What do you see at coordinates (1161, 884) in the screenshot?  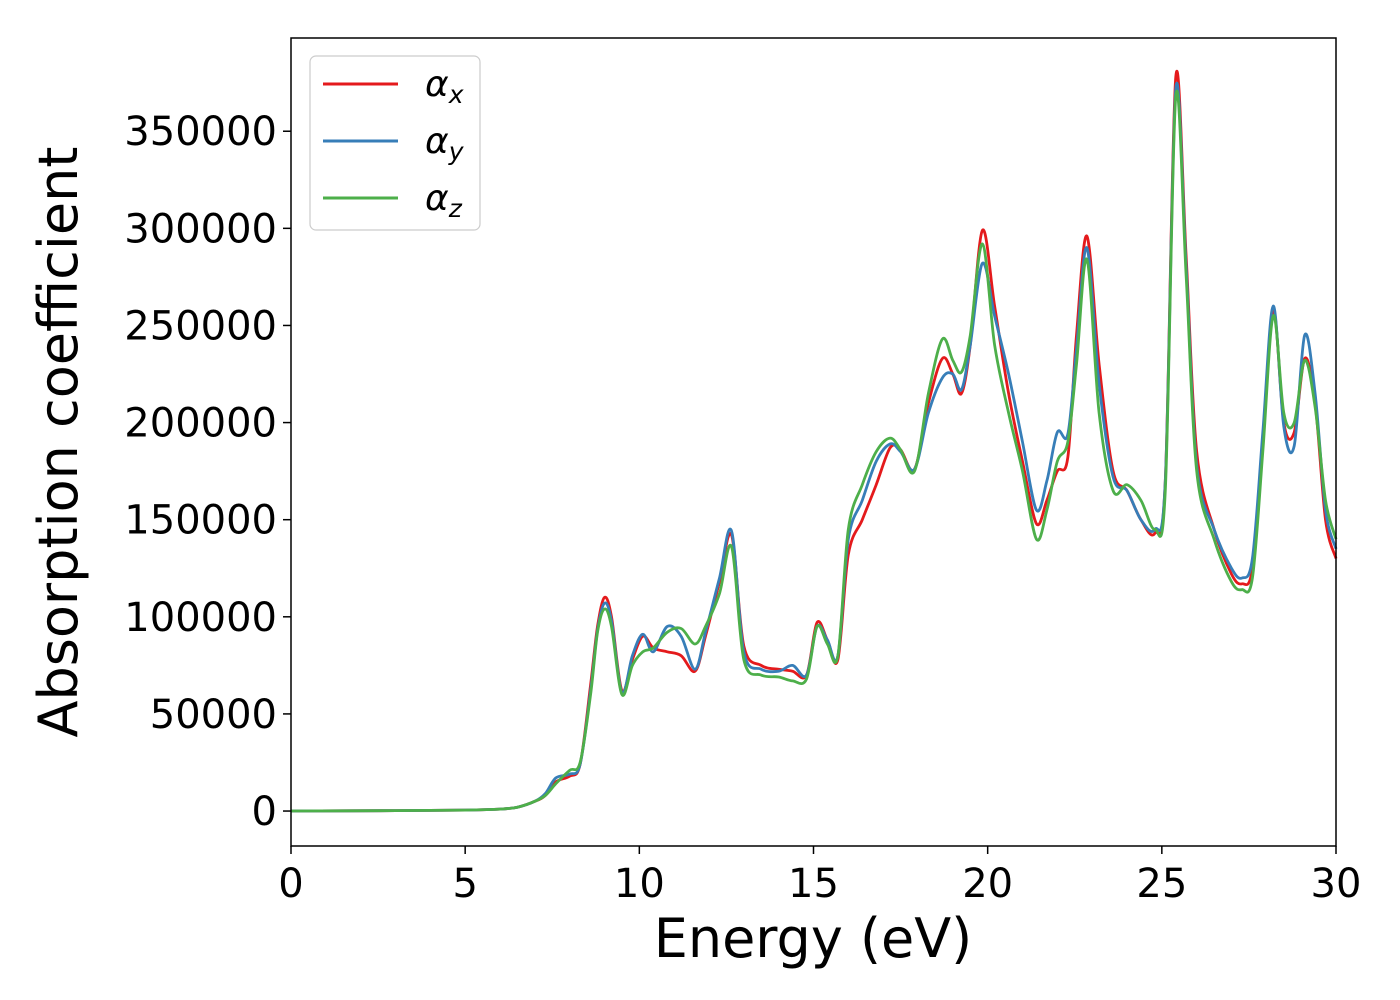 I see `x-tick-label: 25` at bounding box center [1161, 884].